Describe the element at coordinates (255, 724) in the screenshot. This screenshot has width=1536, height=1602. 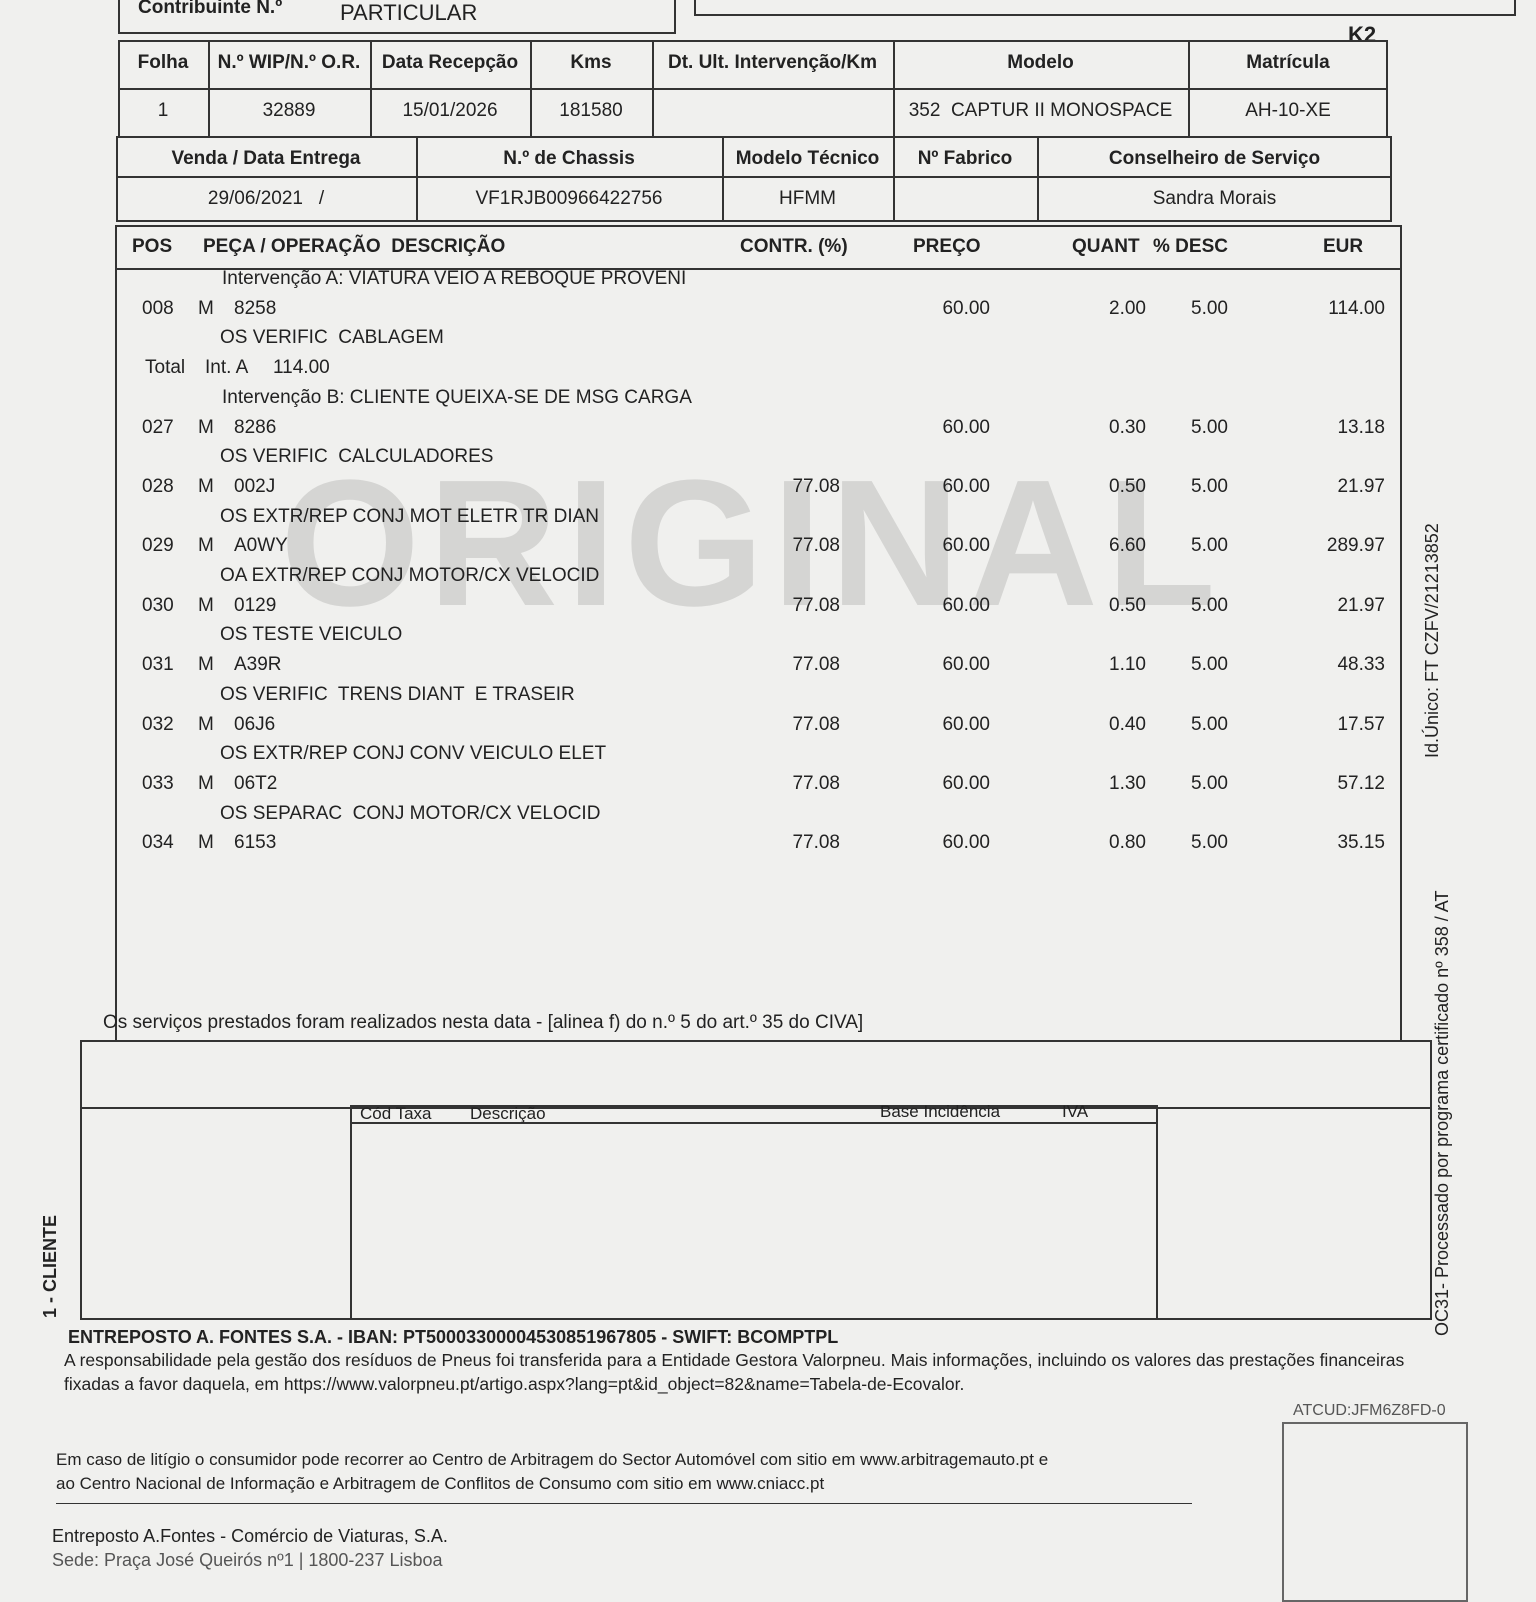
I see `line-code: 06J6` at that location.